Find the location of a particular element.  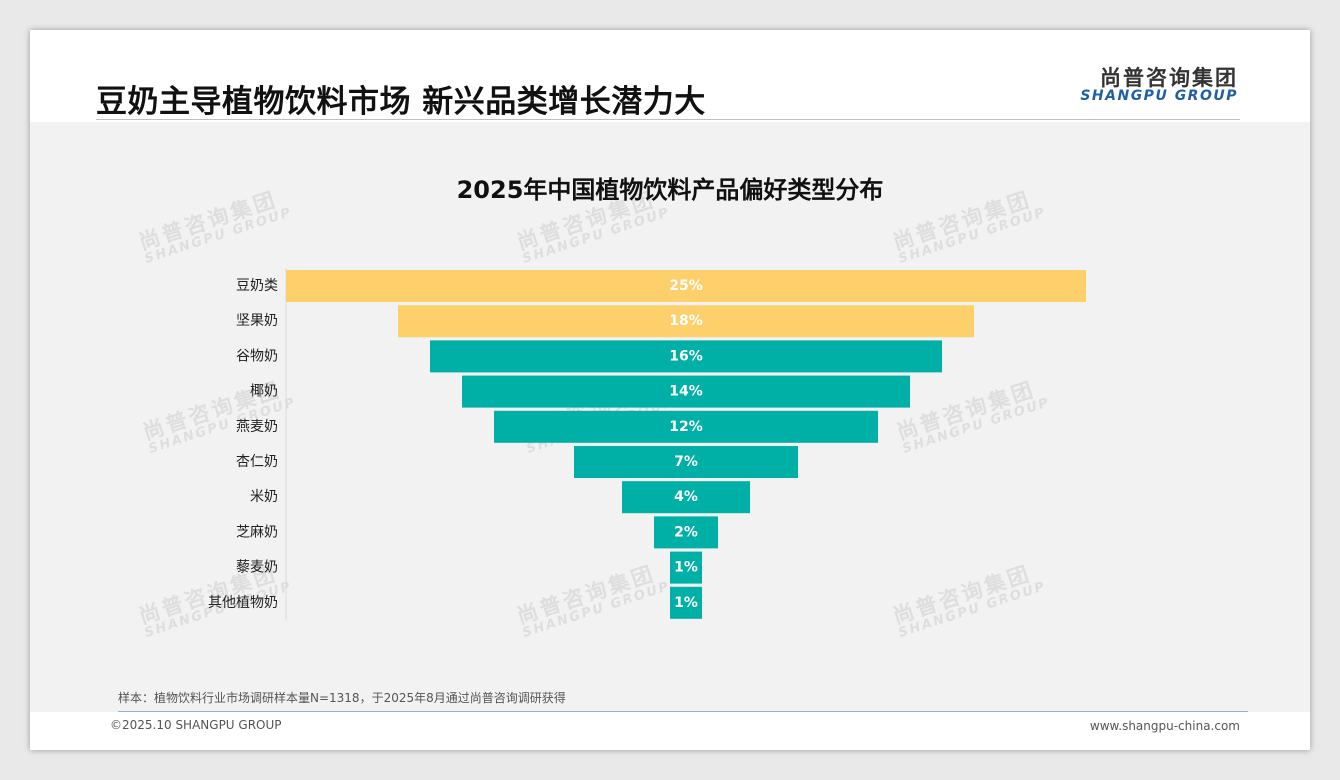

website-link: www.shangpu-china.com is located at coordinates (1164, 726).